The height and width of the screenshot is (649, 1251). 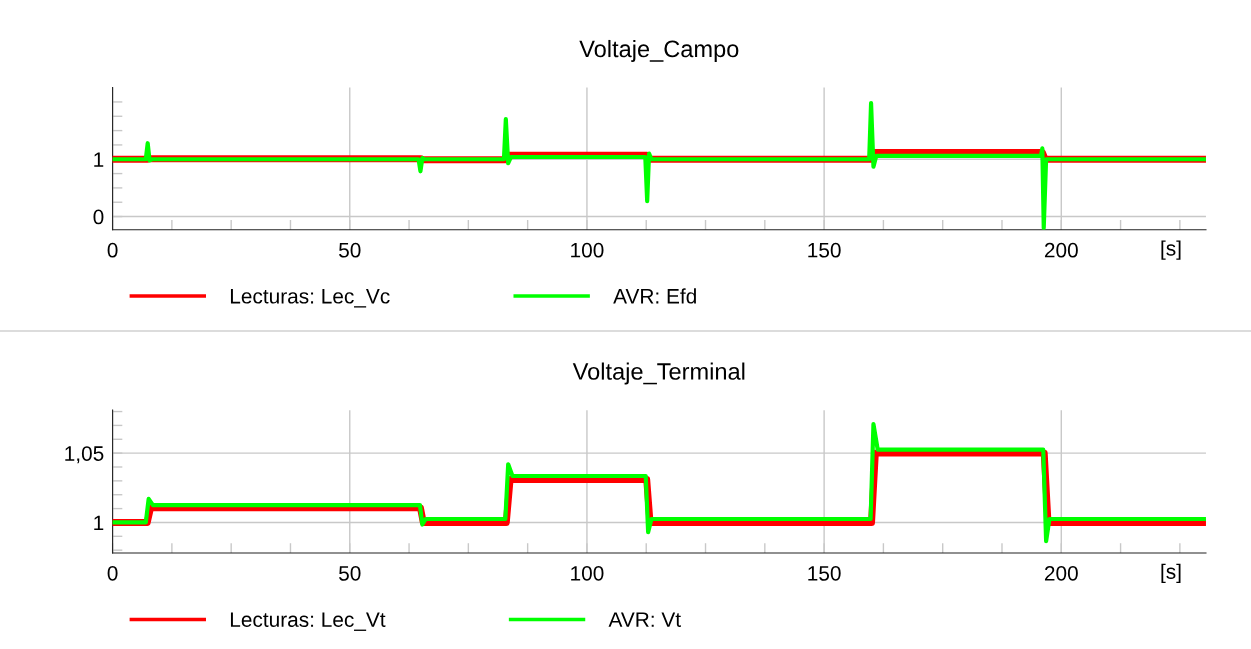 I want to click on y-tick-label: 1,05, so click(x=84, y=455).